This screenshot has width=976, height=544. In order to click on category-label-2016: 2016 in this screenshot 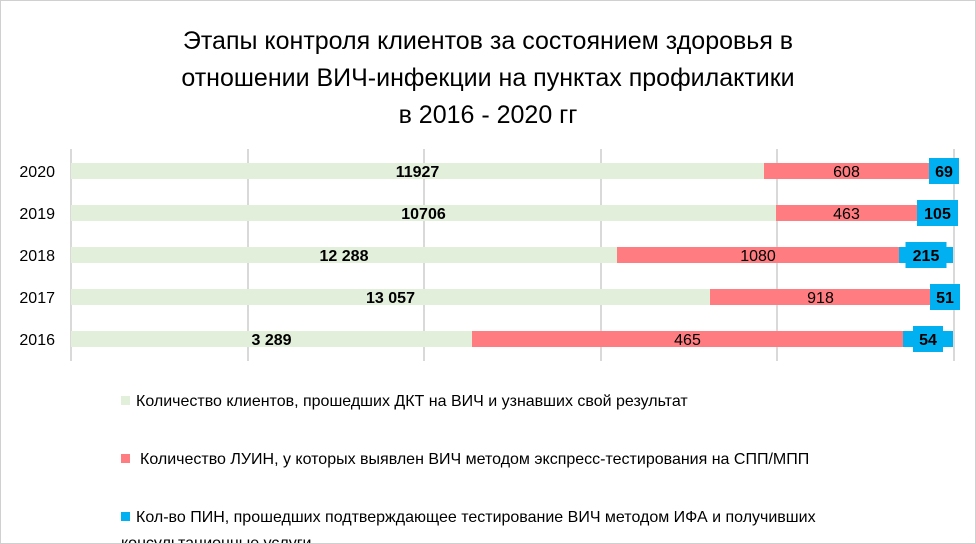, I will do `click(37, 340)`.